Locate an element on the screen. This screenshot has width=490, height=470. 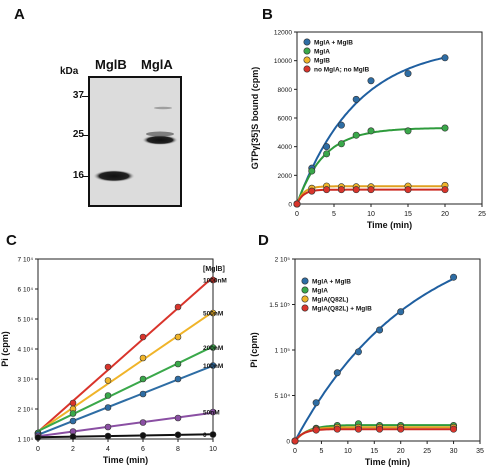
y-tick-label: 12000 is located at coordinates (283, 33).